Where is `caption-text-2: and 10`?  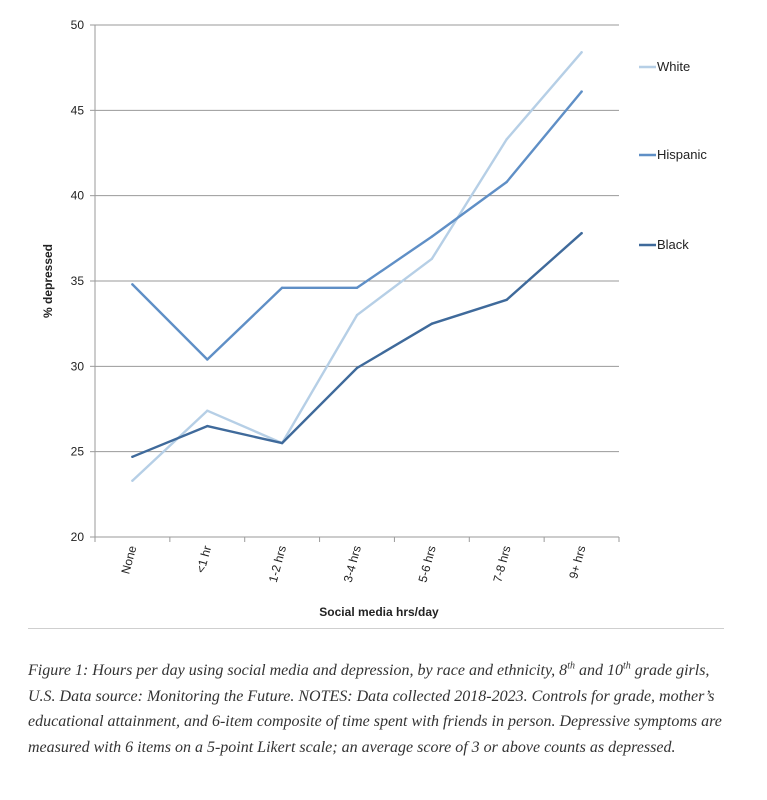 caption-text-2: and 10 is located at coordinates (598, 670).